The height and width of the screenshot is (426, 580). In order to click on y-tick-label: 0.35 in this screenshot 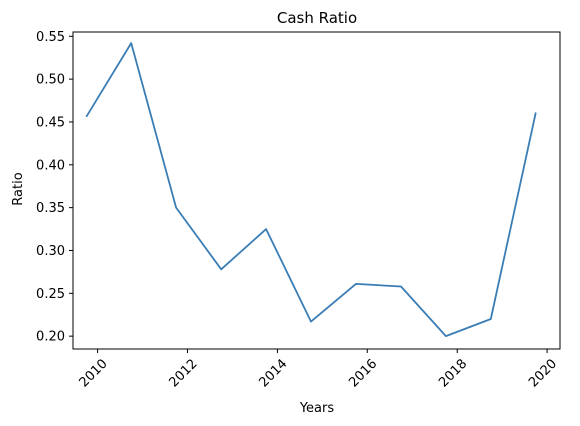, I will do `click(50, 208)`.